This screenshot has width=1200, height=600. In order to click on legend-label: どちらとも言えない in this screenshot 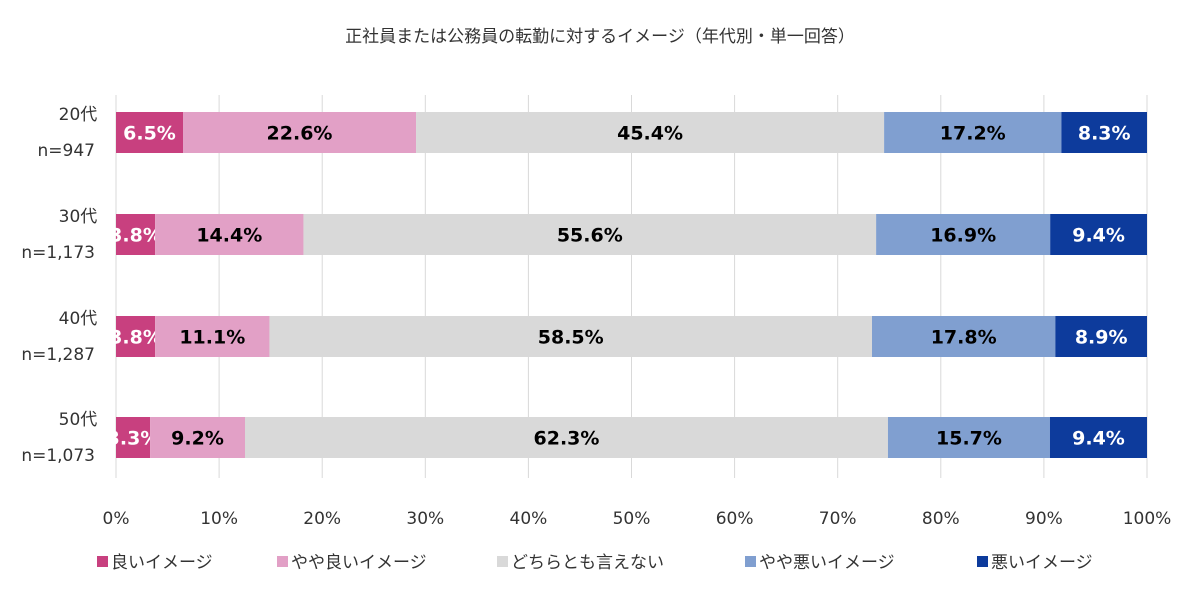, I will do `click(587, 563)`.